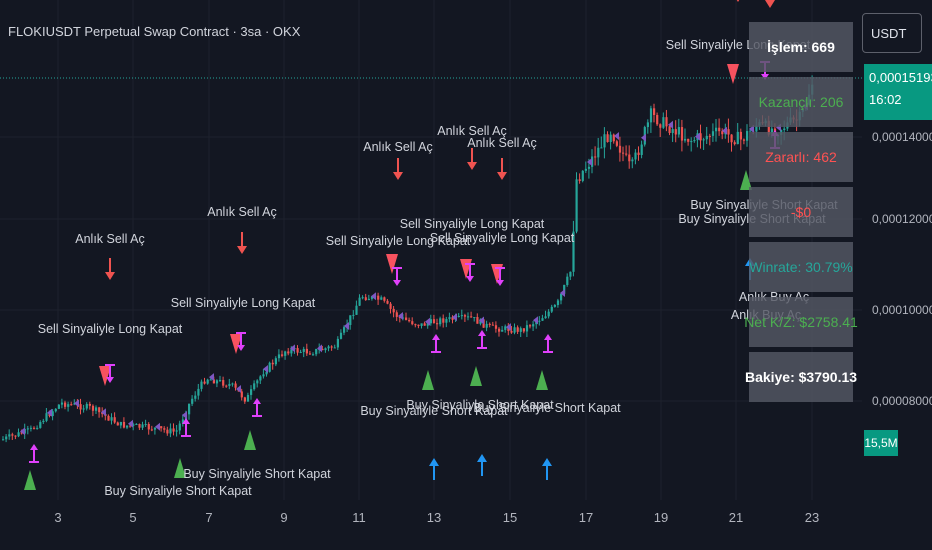 The height and width of the screenshot is (550, 932). Describe the element at coordinates (801, 47) in the screenshot. I see `stat-trades: İşlem: 669` at that location.